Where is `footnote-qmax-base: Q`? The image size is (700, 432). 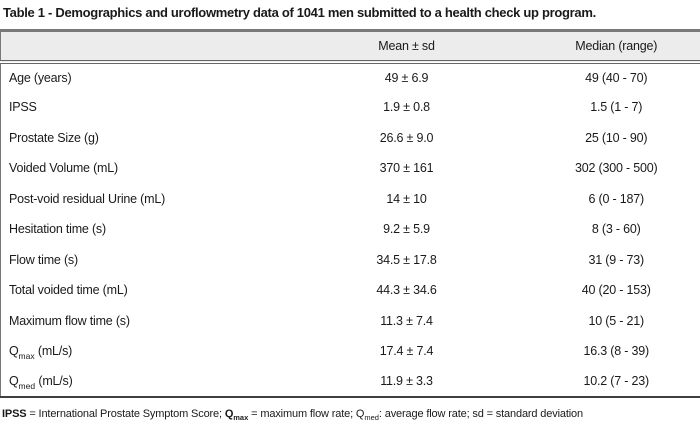
footnote-qmax-base: Q is located at coordinates (229, 414).